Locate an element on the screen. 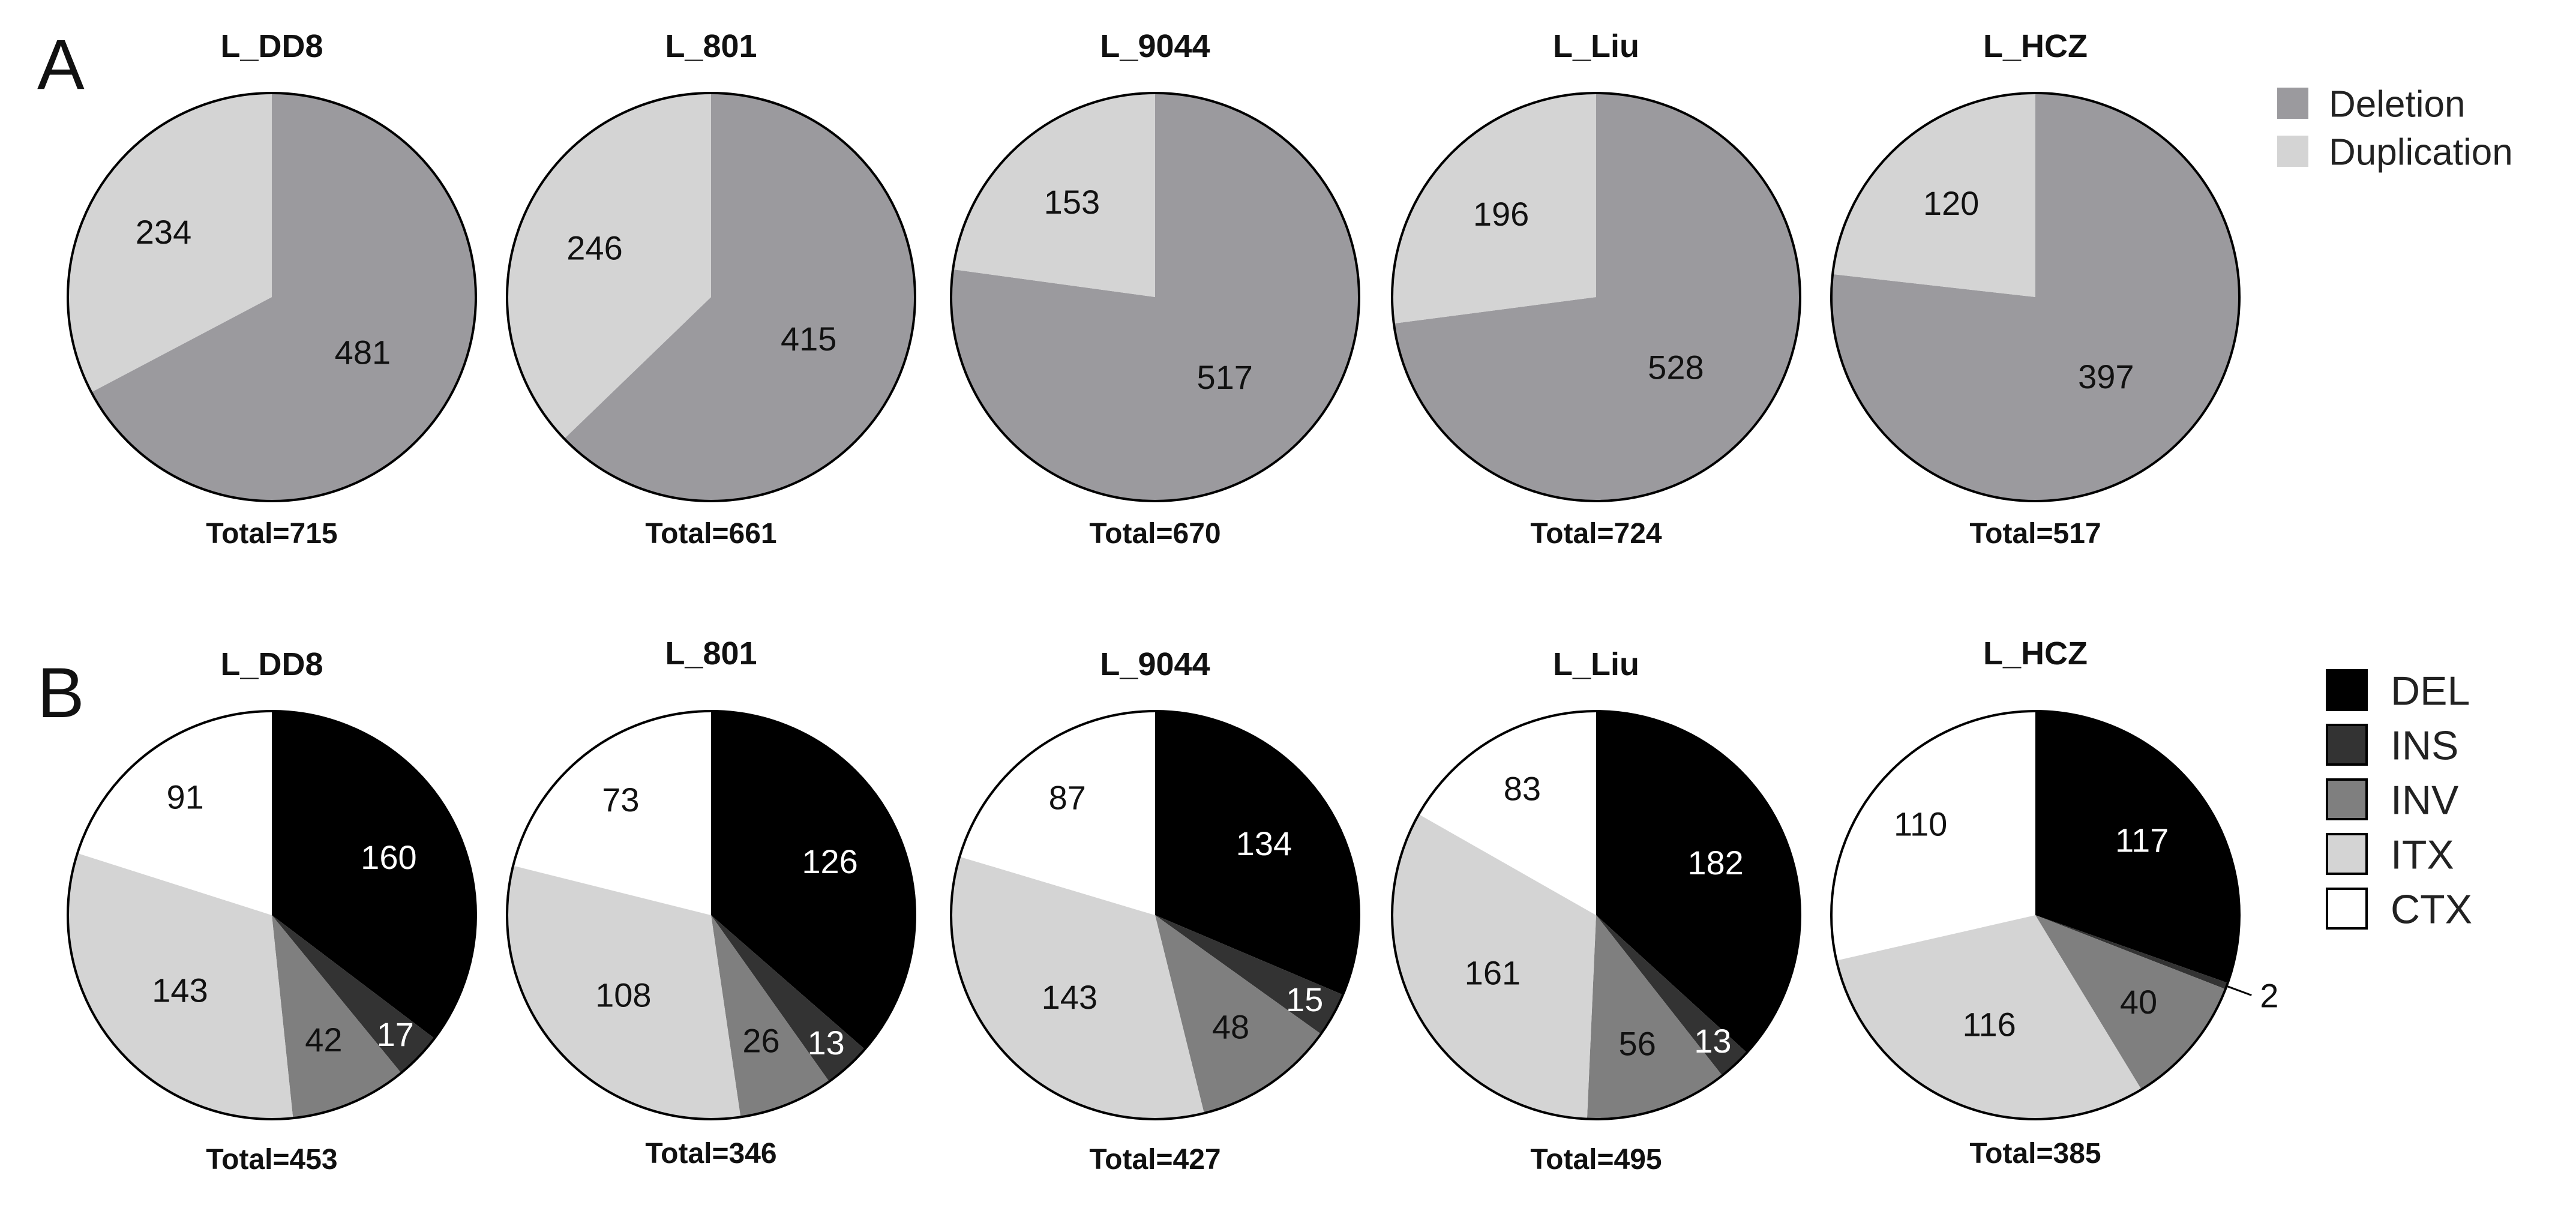 The image size is (2576, 1205). pie-b-4-label-itx: 161 is located at coordinates (1493, 972).